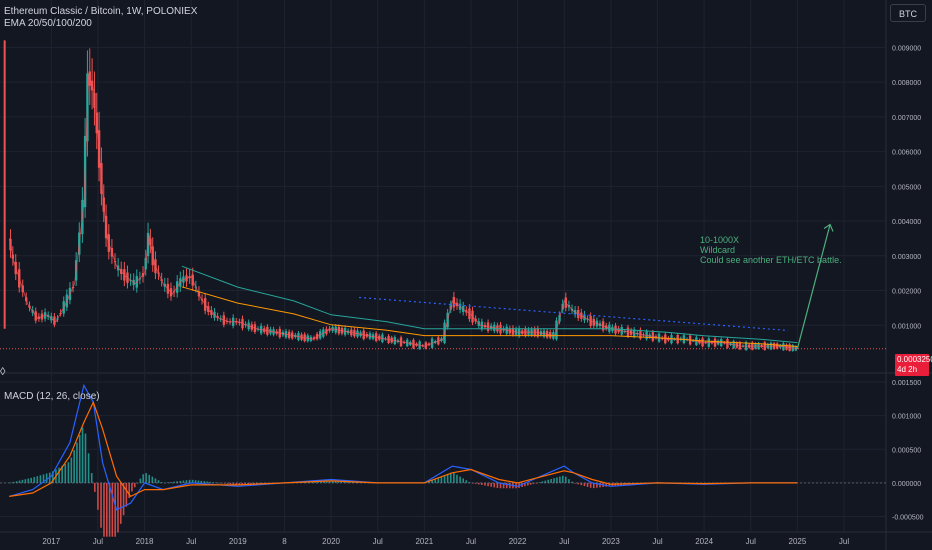 Image resolution: width=932 pixels, height=550 pixels. What do you see at coordinates (518, 541) in the screenshot?
I see `x-tick-label: 2022` at bounding box center [518, 541].